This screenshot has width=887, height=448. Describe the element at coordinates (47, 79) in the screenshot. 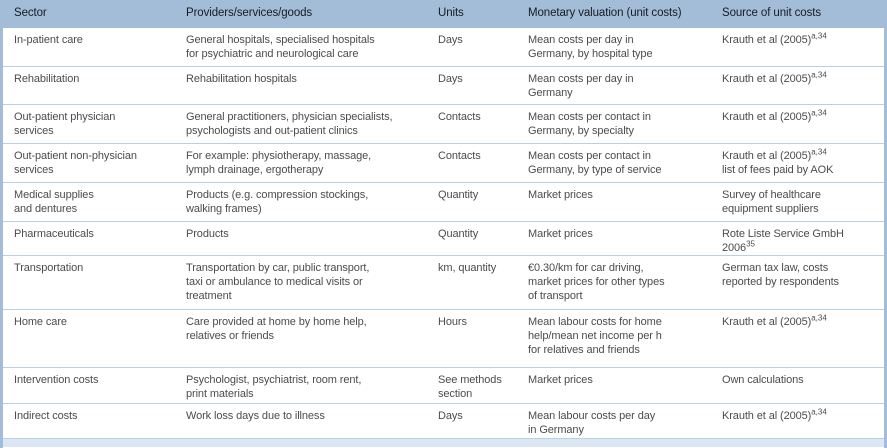

I see `table-cell: Rehabilitation` at that location.